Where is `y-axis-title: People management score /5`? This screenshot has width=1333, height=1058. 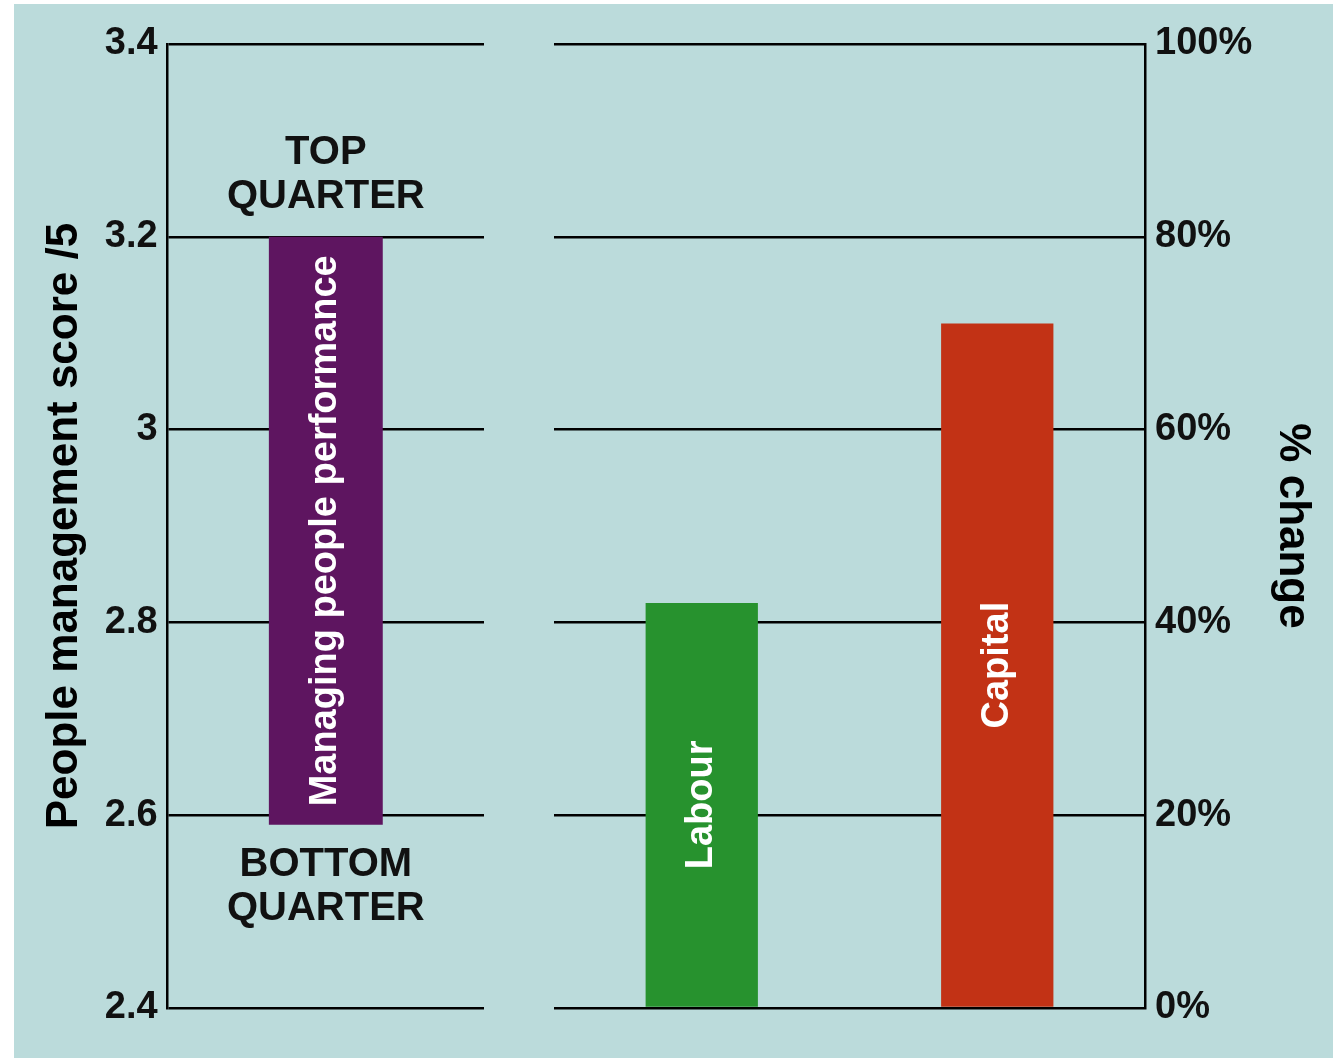 y-axis-title: People management score /5 is located at coordinates (61, 526).